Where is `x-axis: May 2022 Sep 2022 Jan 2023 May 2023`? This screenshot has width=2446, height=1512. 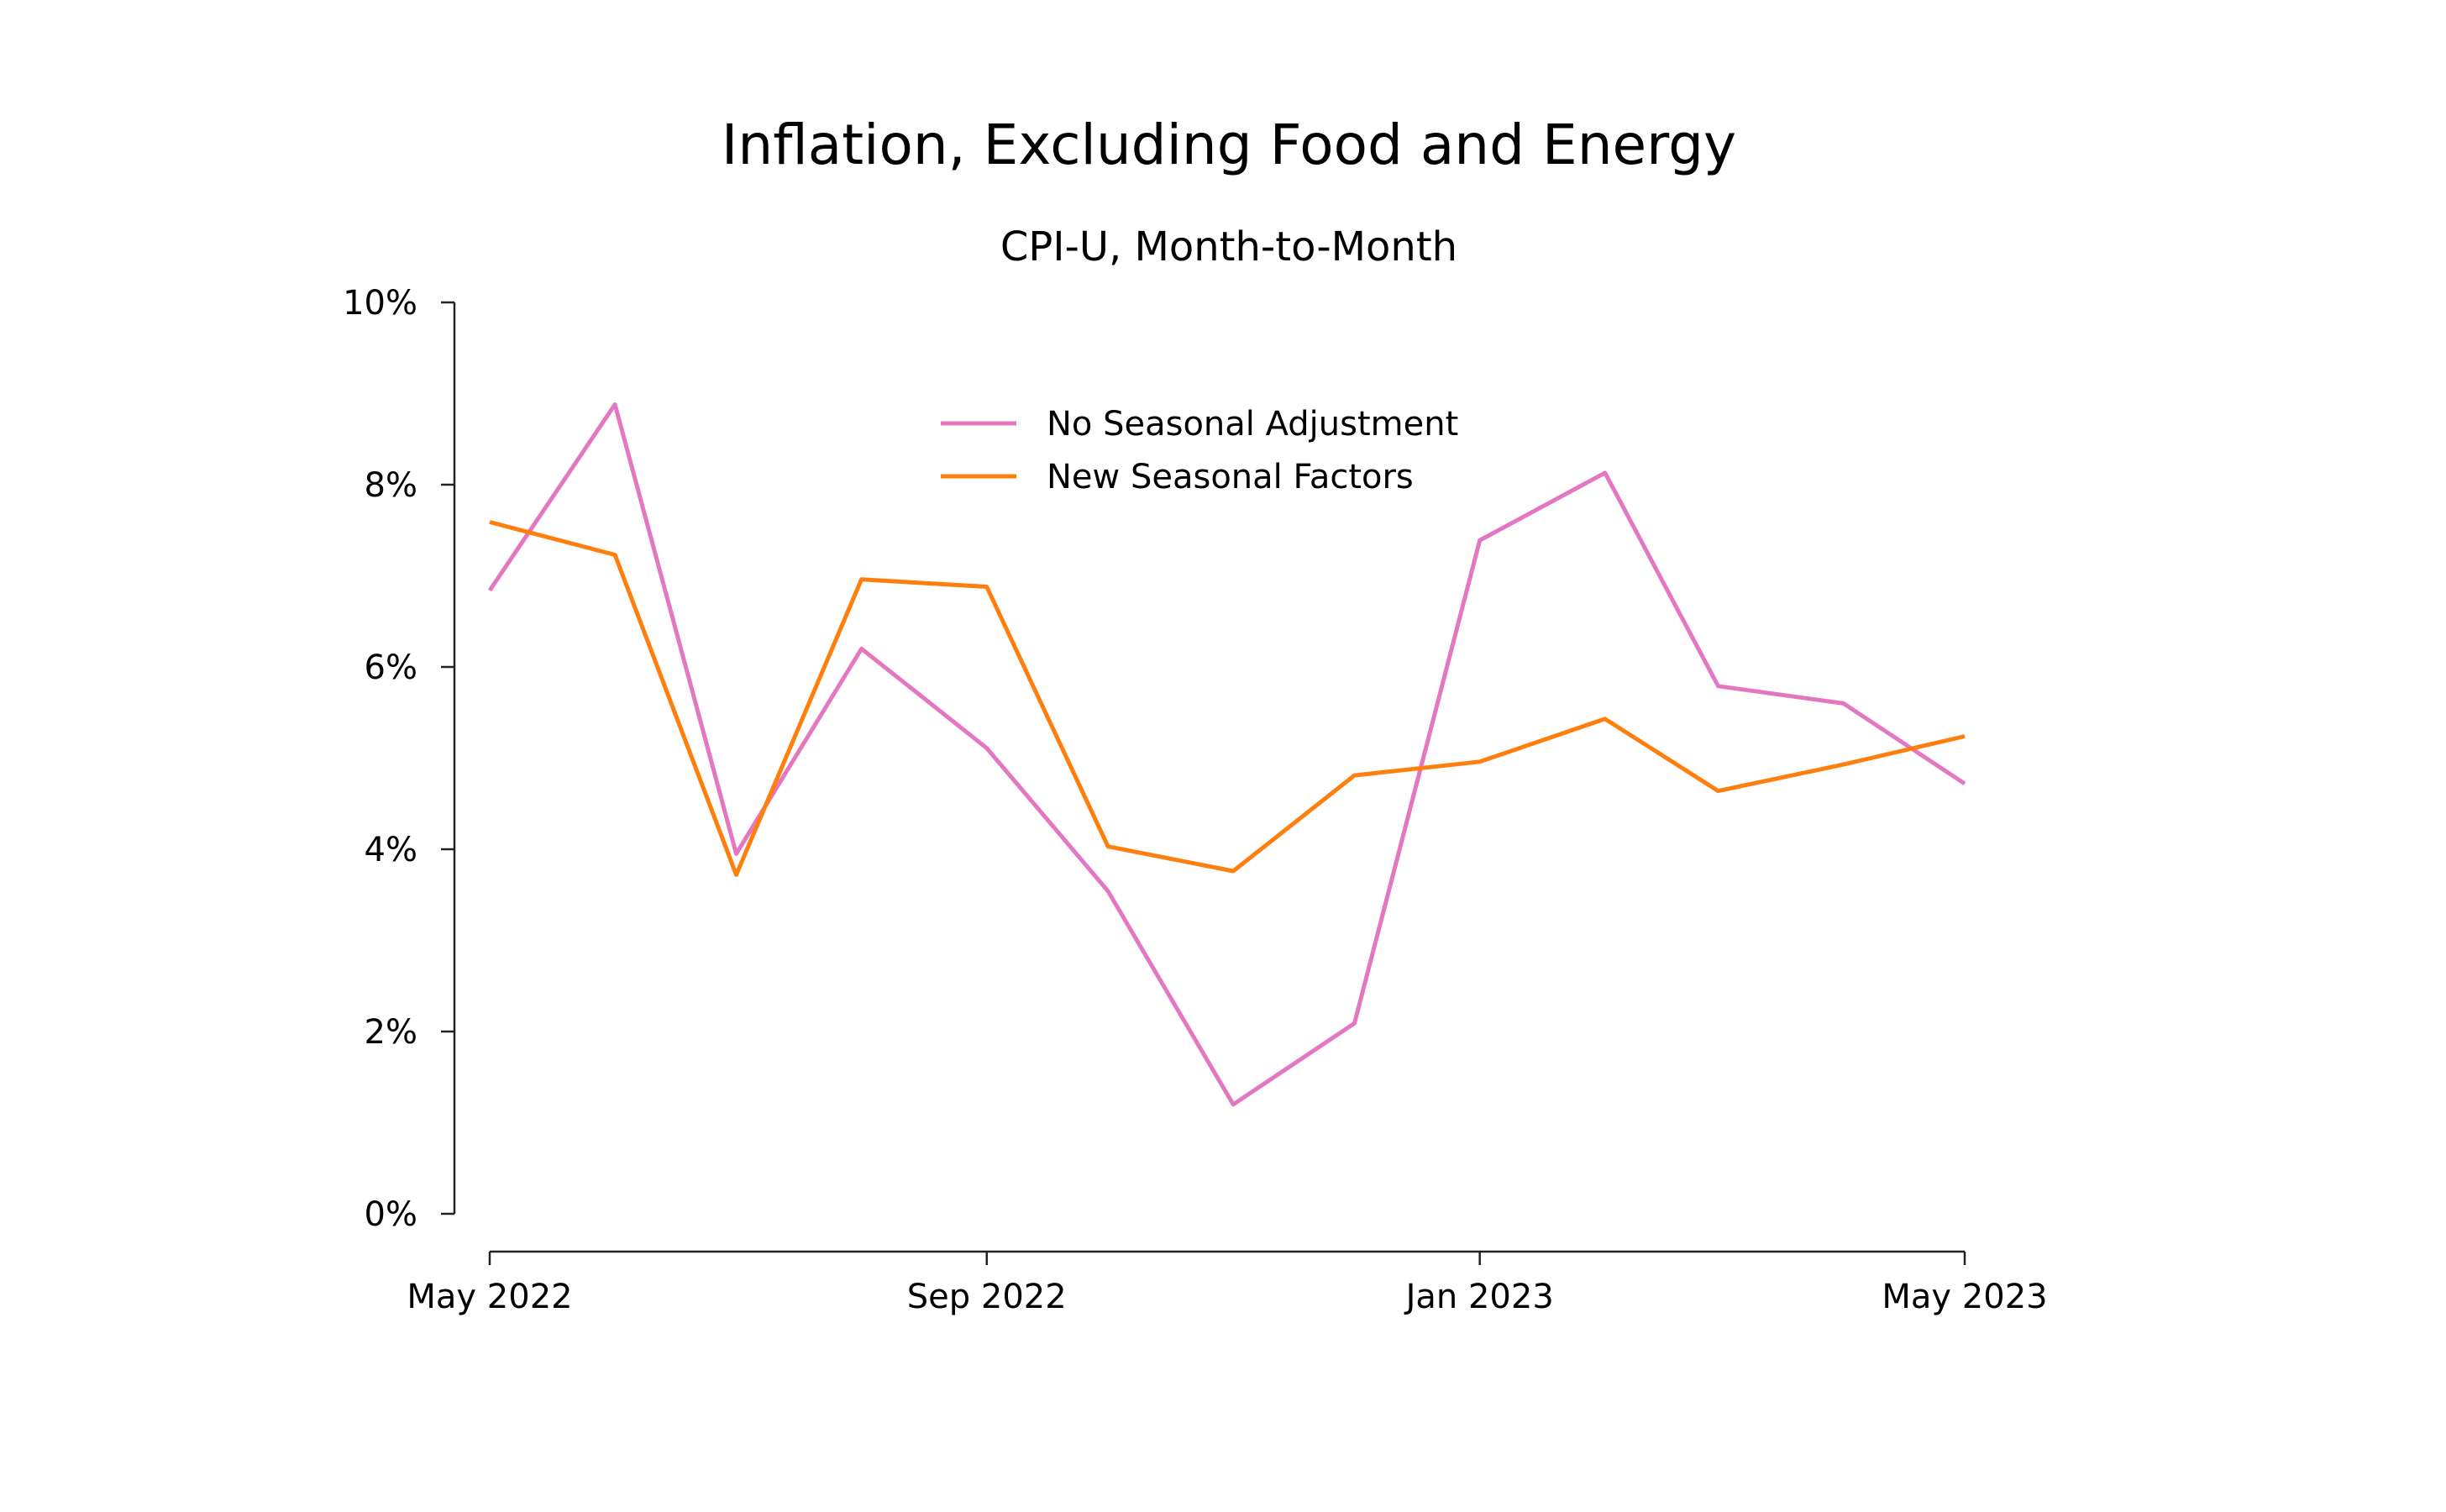
x-axis: May 2022 Sep 2022 Jan 2023 May 2023 is located at coordinates (1228, 1283).